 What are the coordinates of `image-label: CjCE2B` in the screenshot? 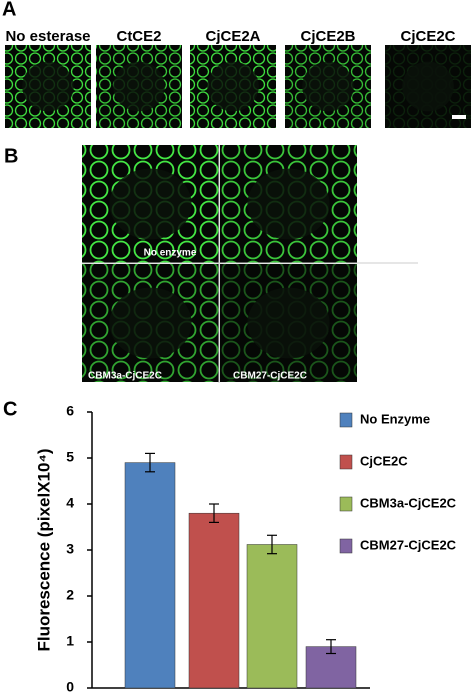 It's located at (327, 36).